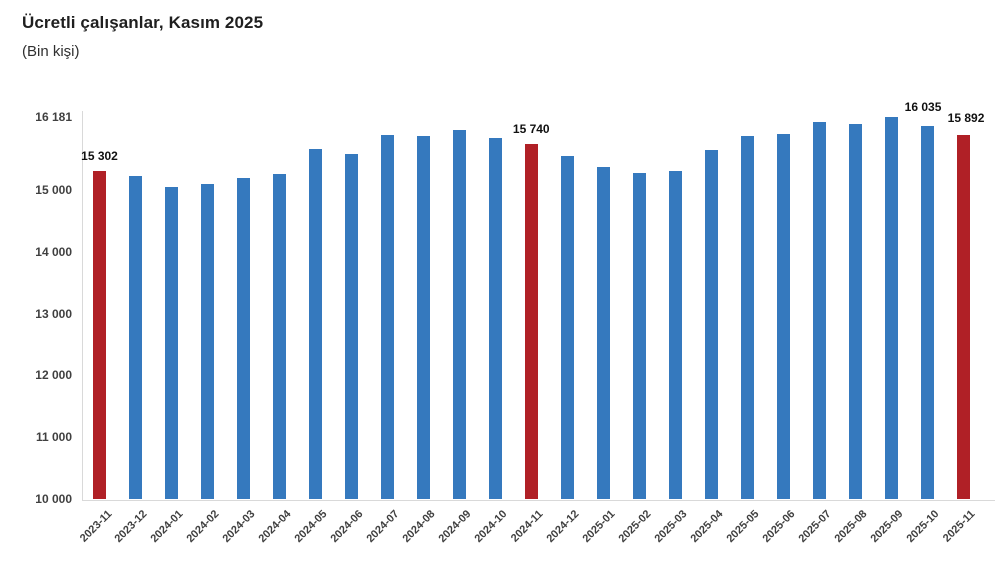  What do you see at coordinates (53, 117) in the screenshot?
I see `y-axis-tick-label: 16 181` at bounding box center [53, 117].